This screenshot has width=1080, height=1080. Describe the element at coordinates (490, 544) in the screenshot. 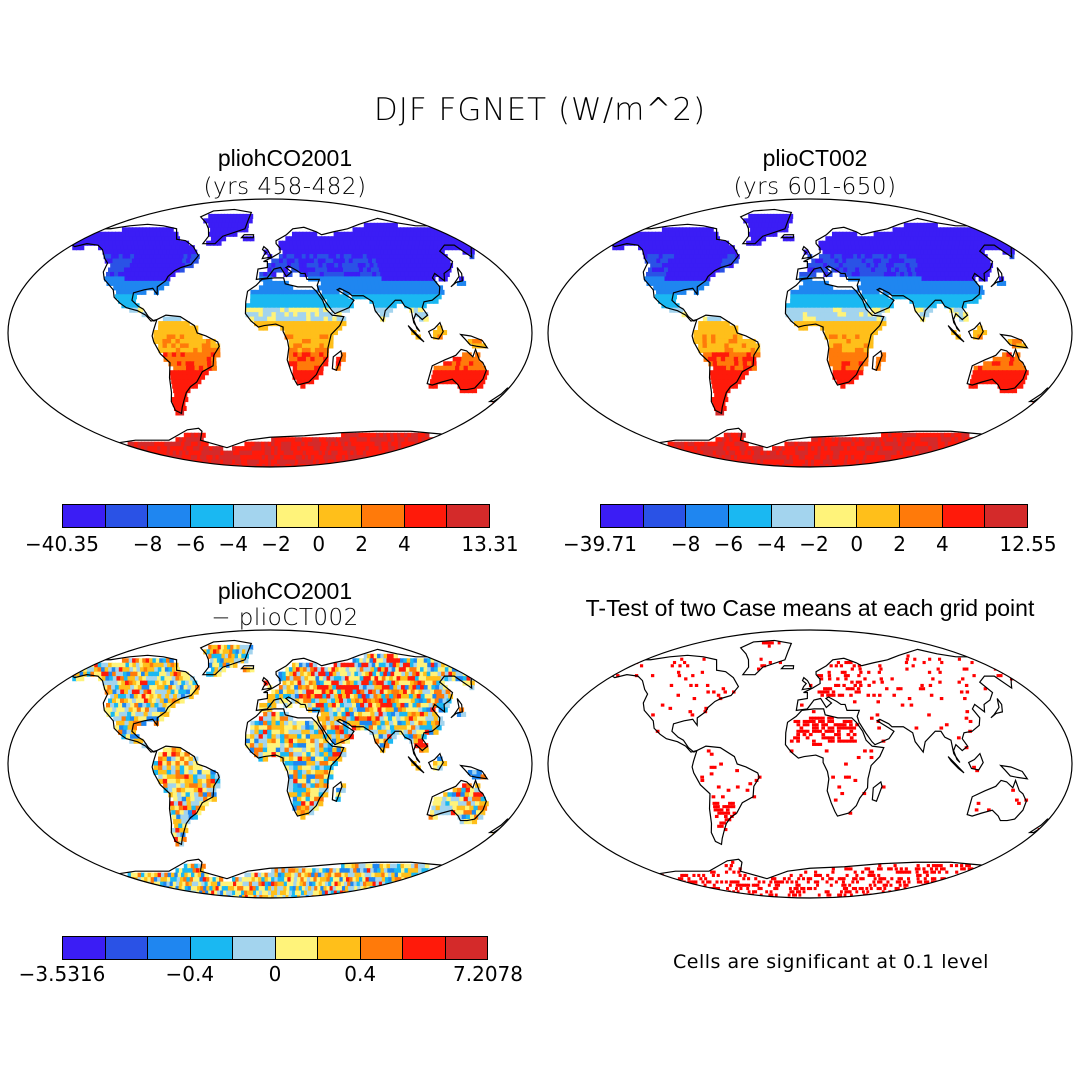

I see `colorbar-tick-label: 13.31` at that location.